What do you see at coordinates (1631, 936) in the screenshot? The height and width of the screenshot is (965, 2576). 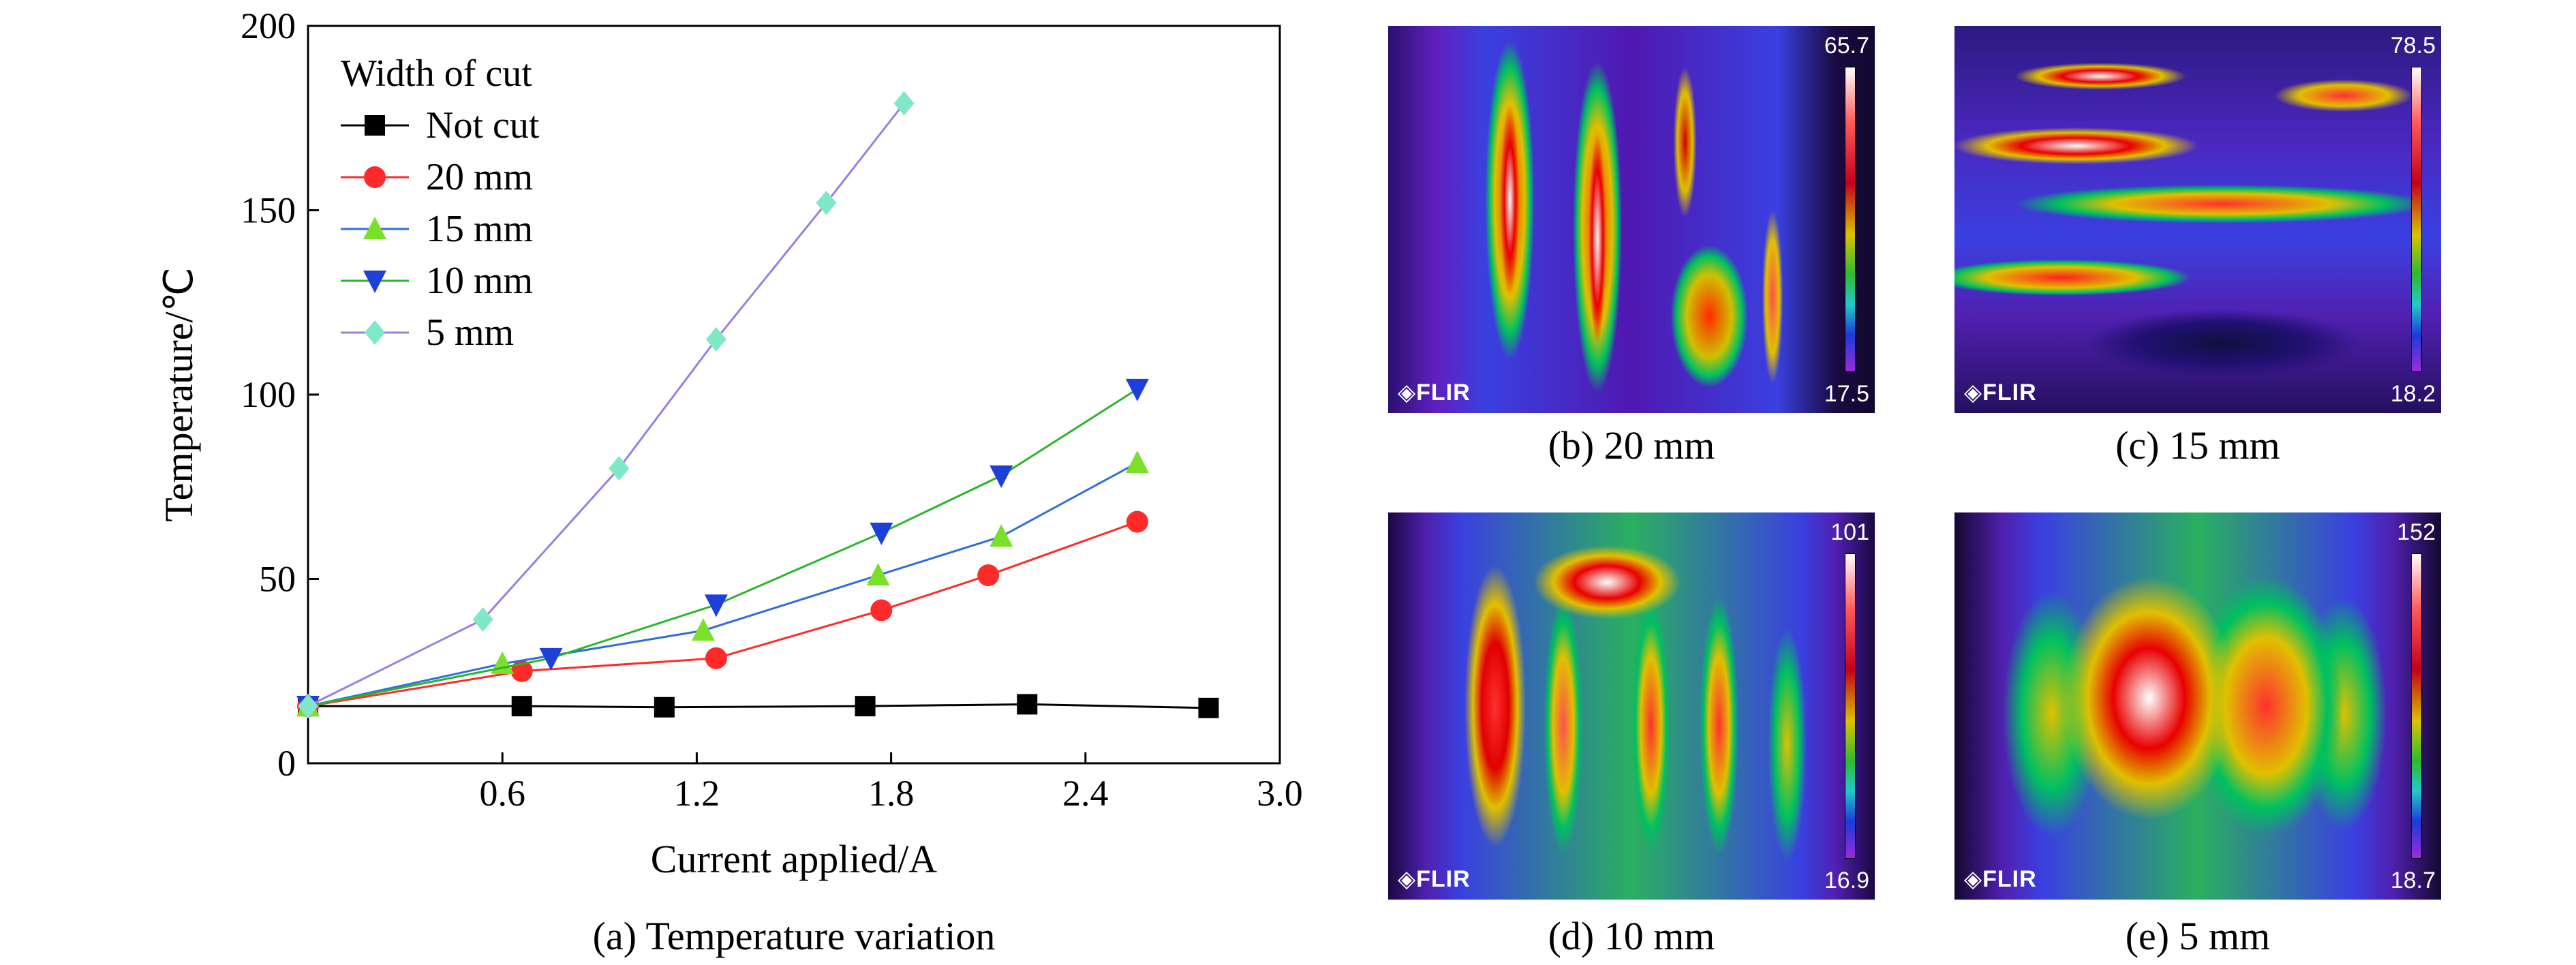 I see `caption-panel-d: (d) 10 mm` at bounding box center [1631, 936].